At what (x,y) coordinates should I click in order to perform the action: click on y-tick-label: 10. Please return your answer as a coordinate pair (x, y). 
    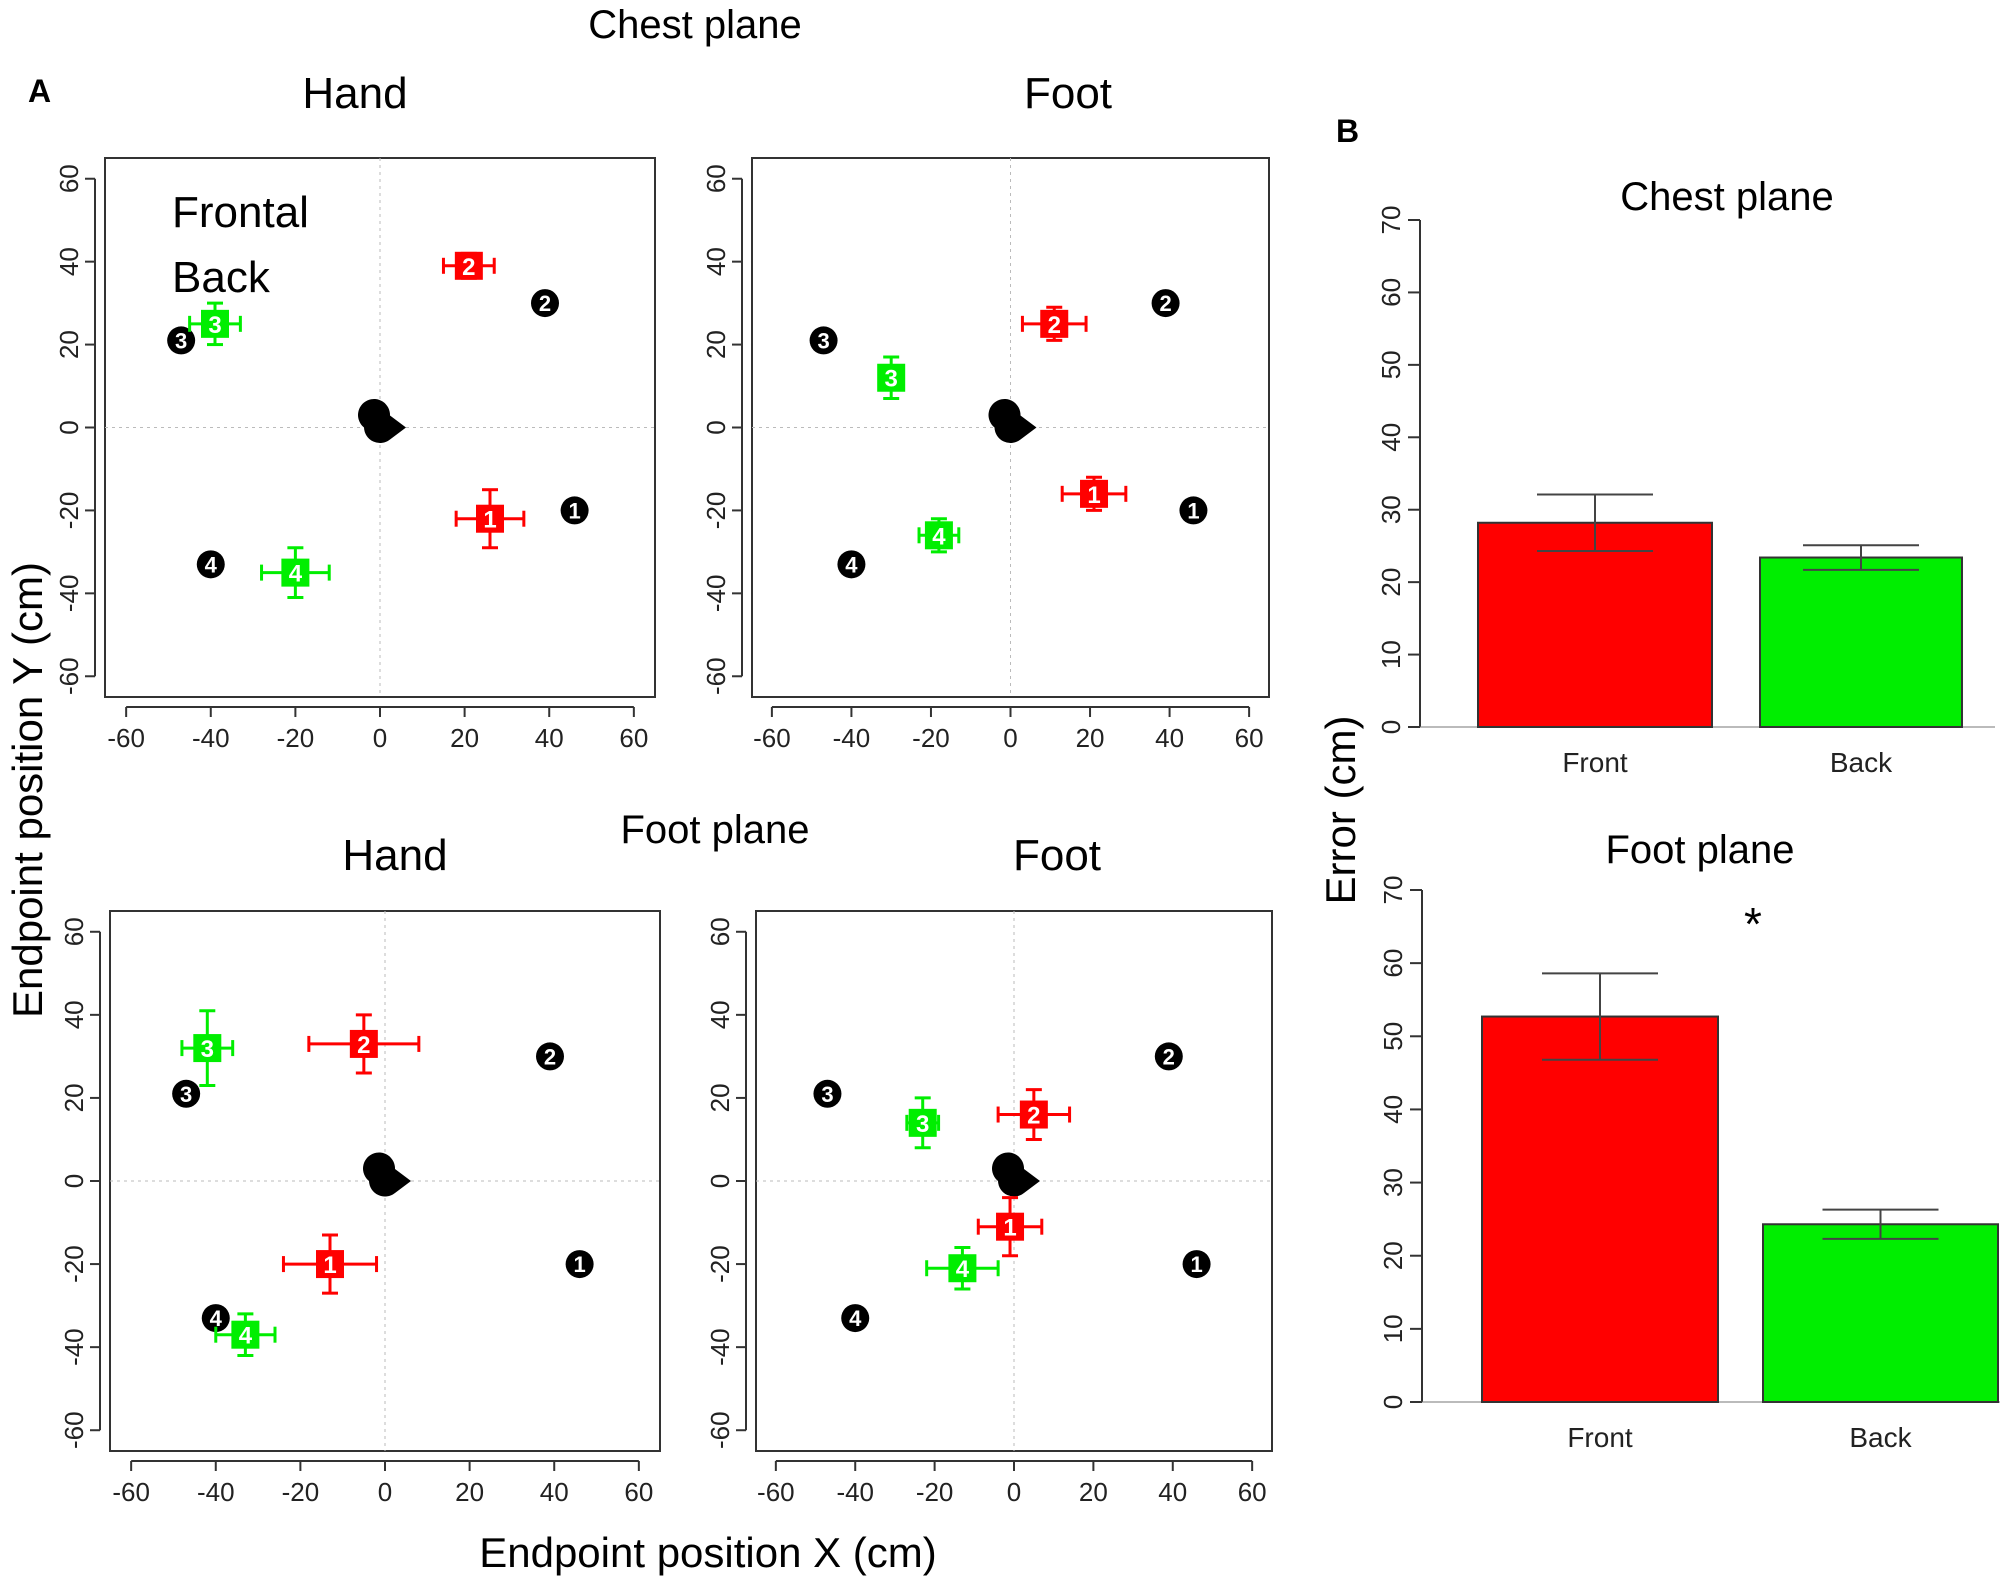
    Looking at the image, I should click on (1391, 654).